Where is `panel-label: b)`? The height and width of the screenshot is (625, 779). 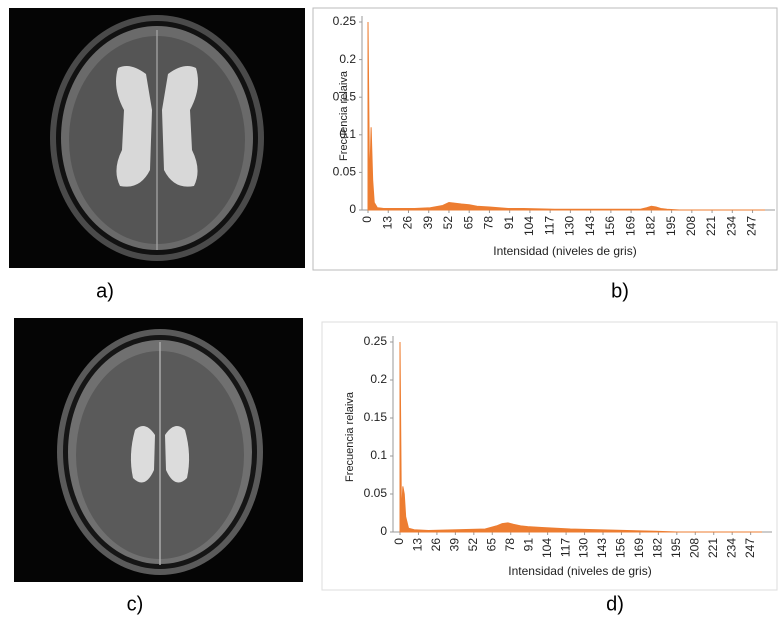 panel-label: b) is located at coordinates (620, 291).